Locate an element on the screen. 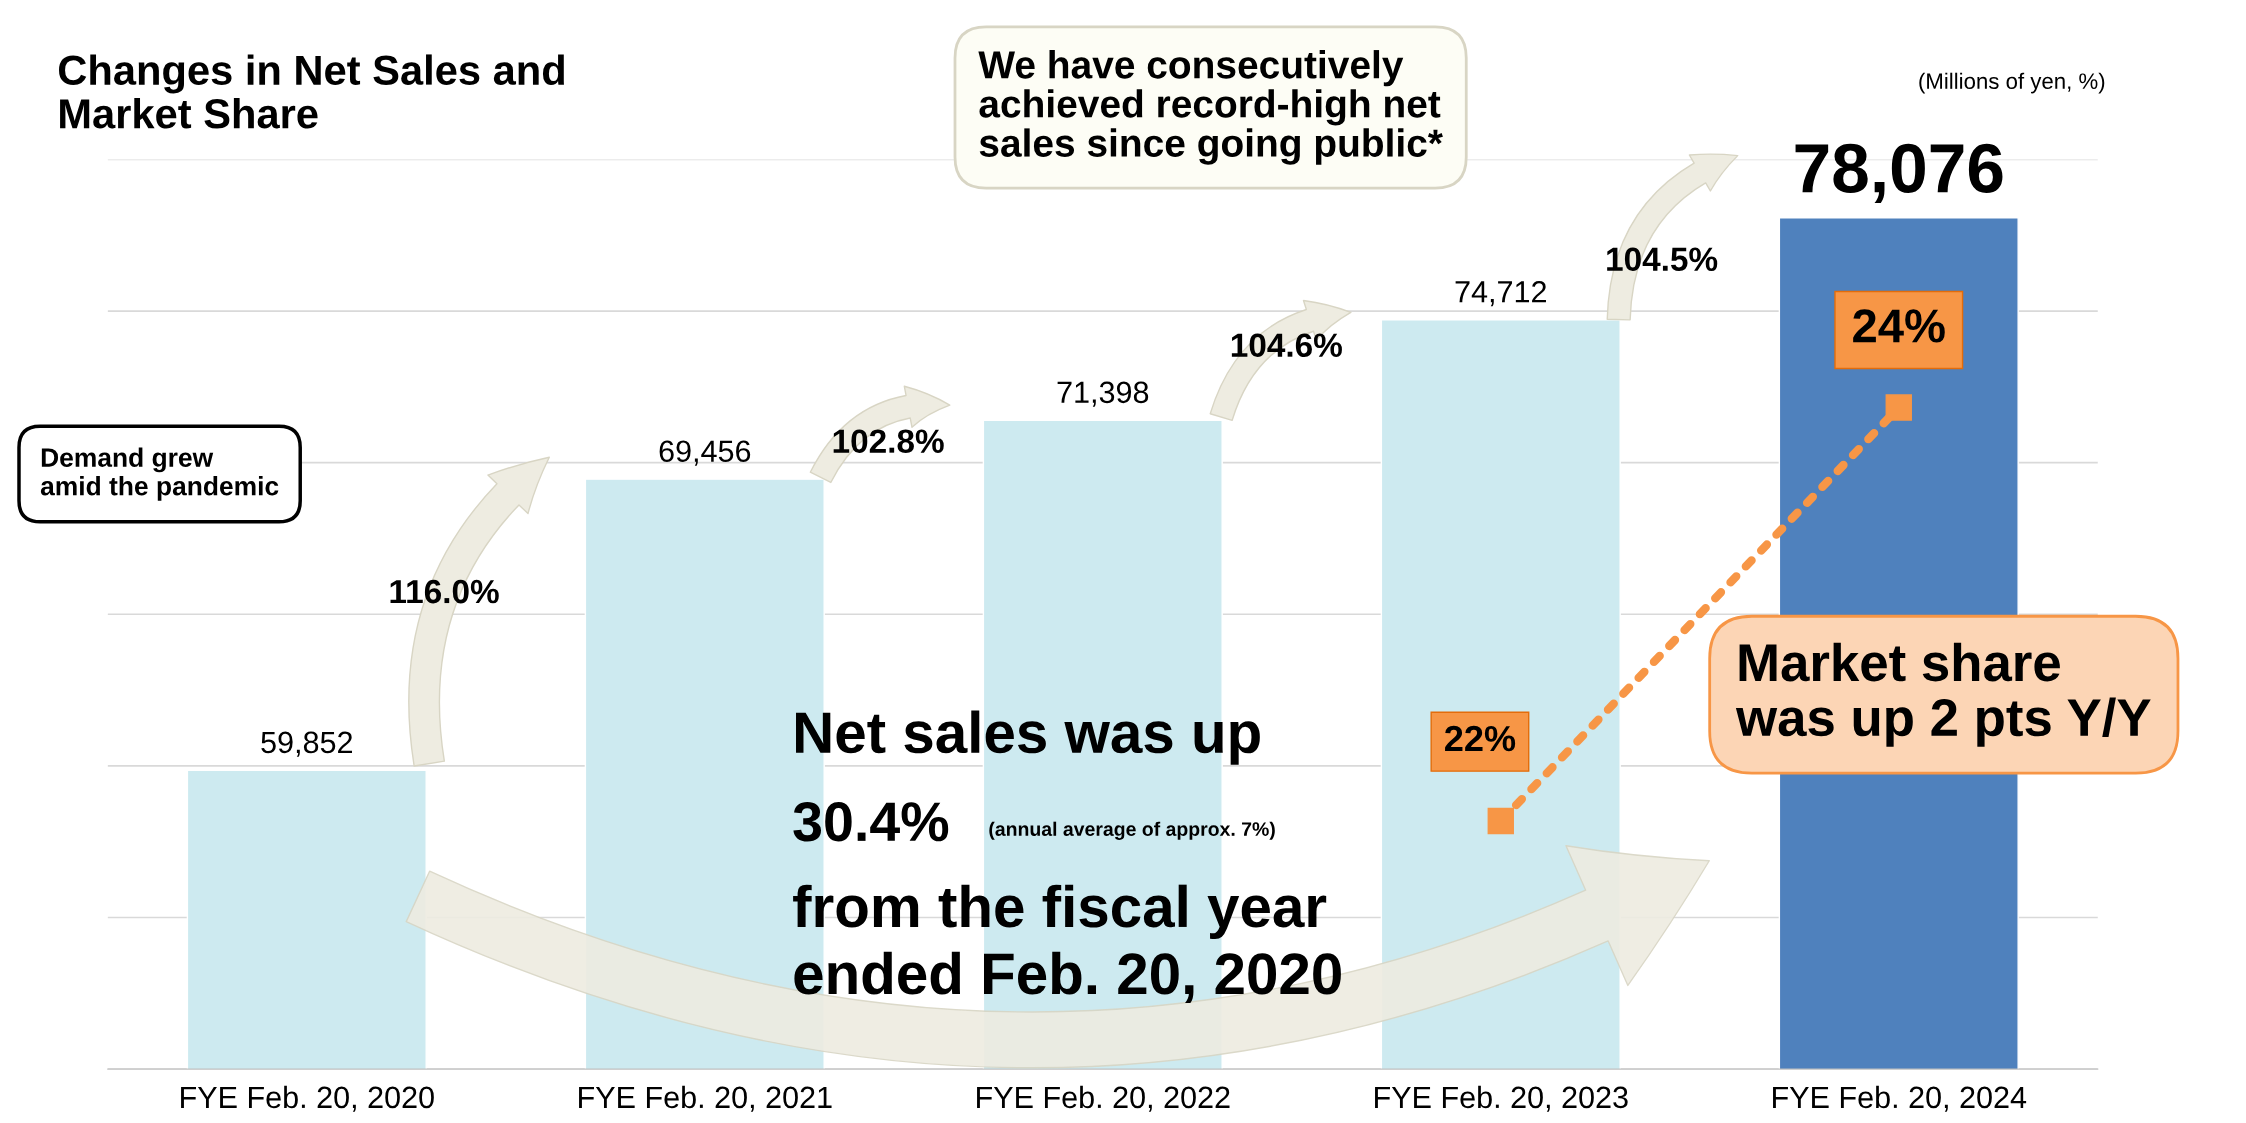 The height and width of the screenshot is (1123, 2246). data-label: 24% is located at coordinates (1899, 326).